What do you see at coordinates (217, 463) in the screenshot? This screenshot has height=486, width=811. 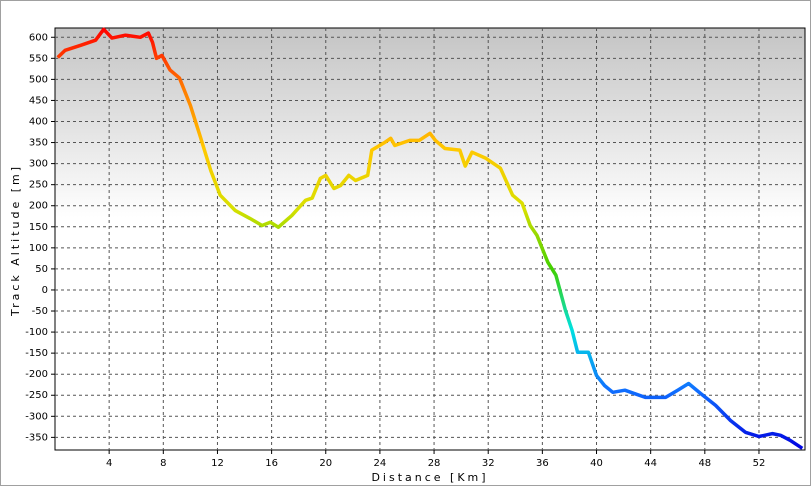 I see `x-tick-label: 12` at bounding box center [217, 463].